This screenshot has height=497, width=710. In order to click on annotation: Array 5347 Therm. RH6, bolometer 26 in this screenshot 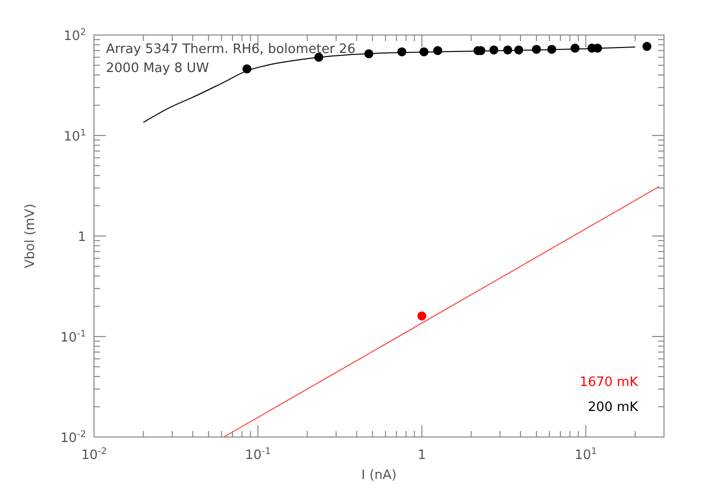, I will do `click(231, 49)`.